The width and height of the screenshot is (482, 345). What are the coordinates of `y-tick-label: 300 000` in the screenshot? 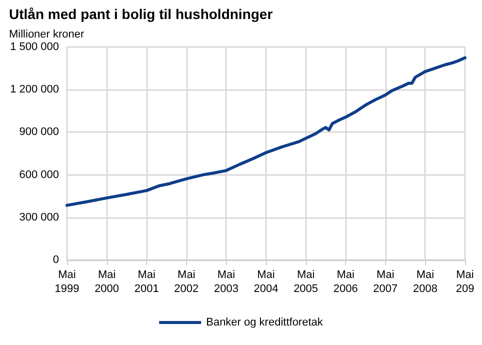 It's located at (39, 217).